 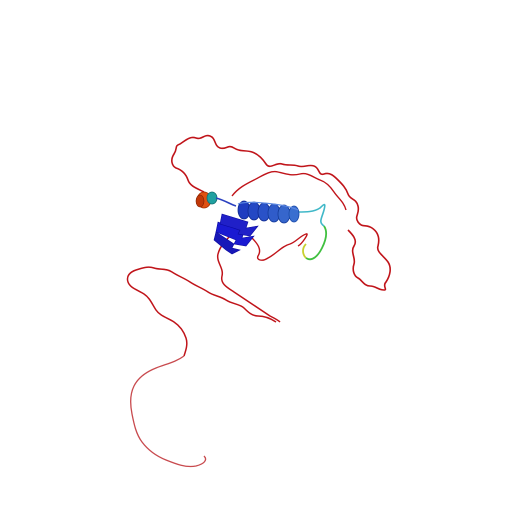 What do you see at coordinates (168, 411) in the screenshot?
I see `disordered-loop-tail-end` at bounding box center [168, 411].